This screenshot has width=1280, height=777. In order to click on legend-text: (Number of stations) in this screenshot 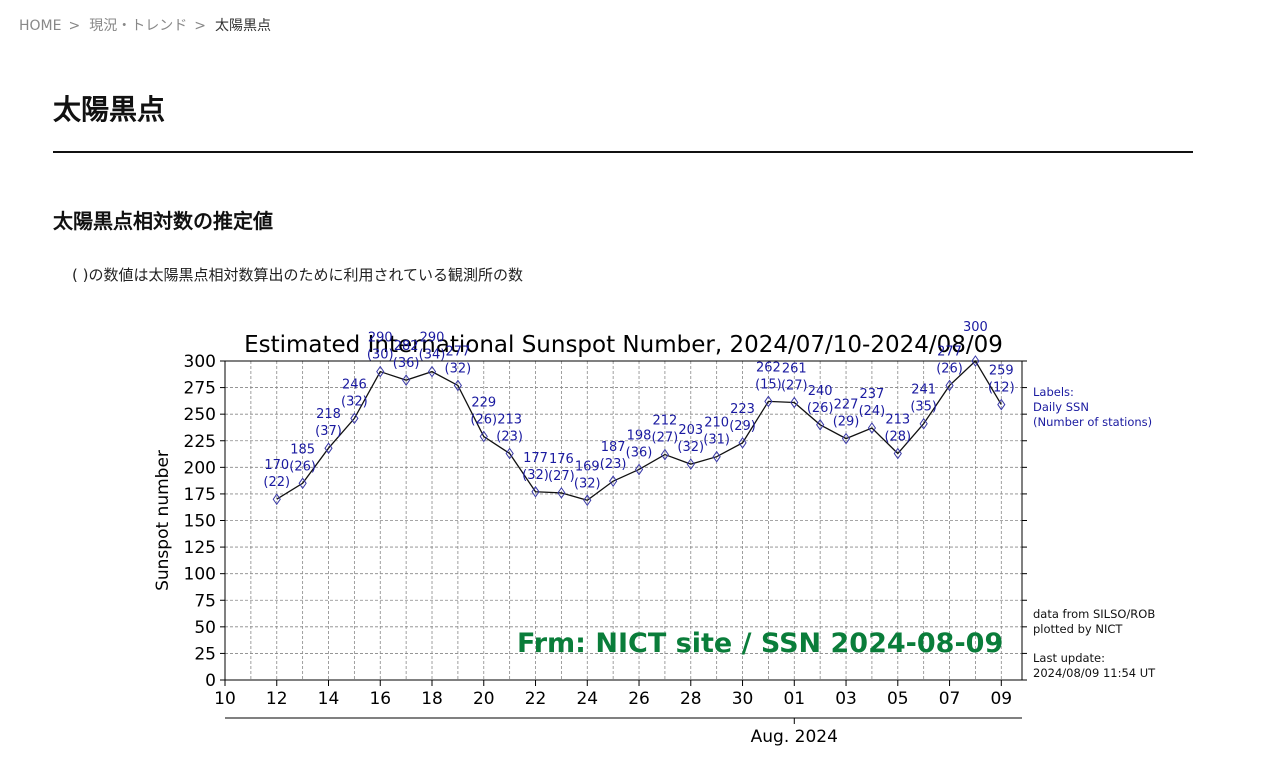, I will do `click(1092, 422)`.